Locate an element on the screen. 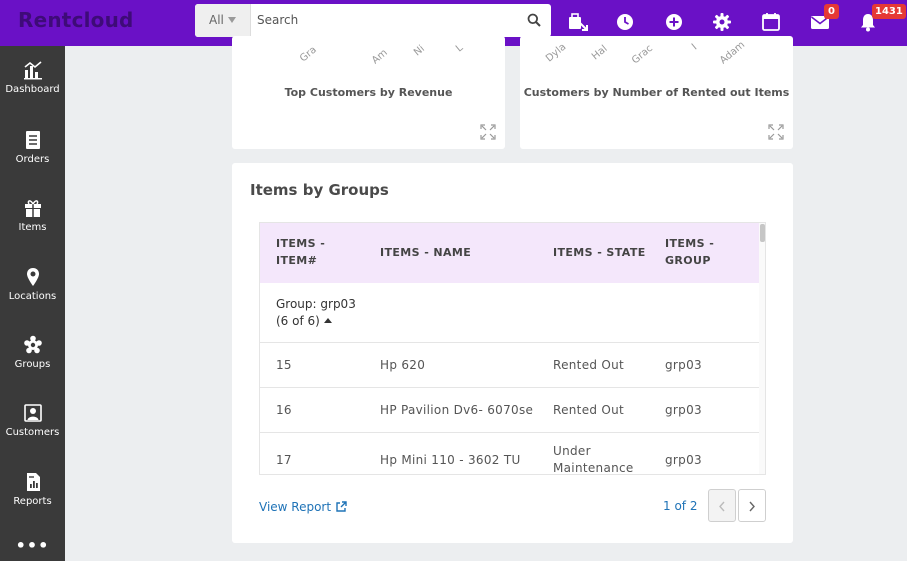  view-report-link: View Report is located at coordinates (303, 507).